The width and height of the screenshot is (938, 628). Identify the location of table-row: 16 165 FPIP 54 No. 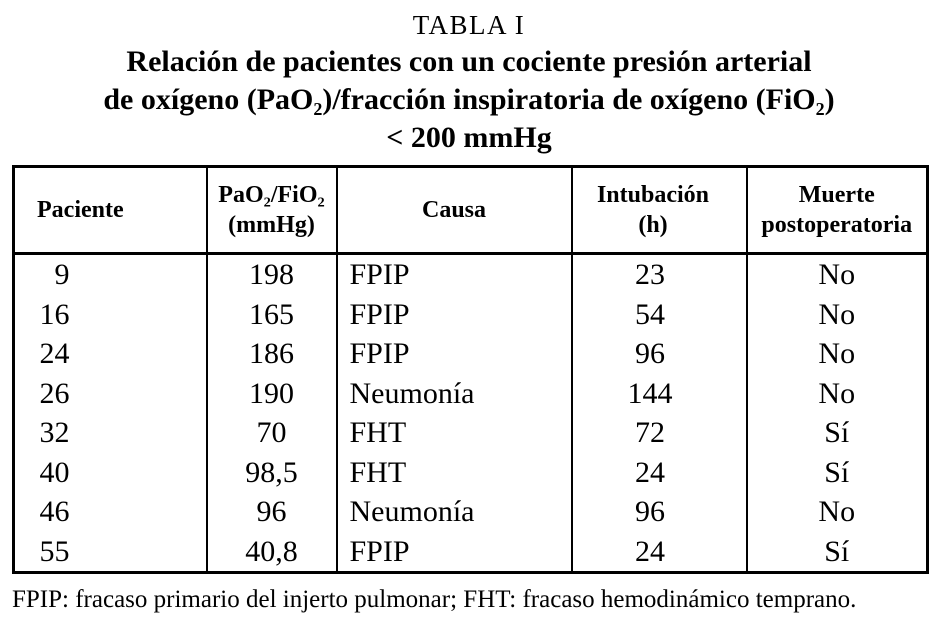
(471, 314).